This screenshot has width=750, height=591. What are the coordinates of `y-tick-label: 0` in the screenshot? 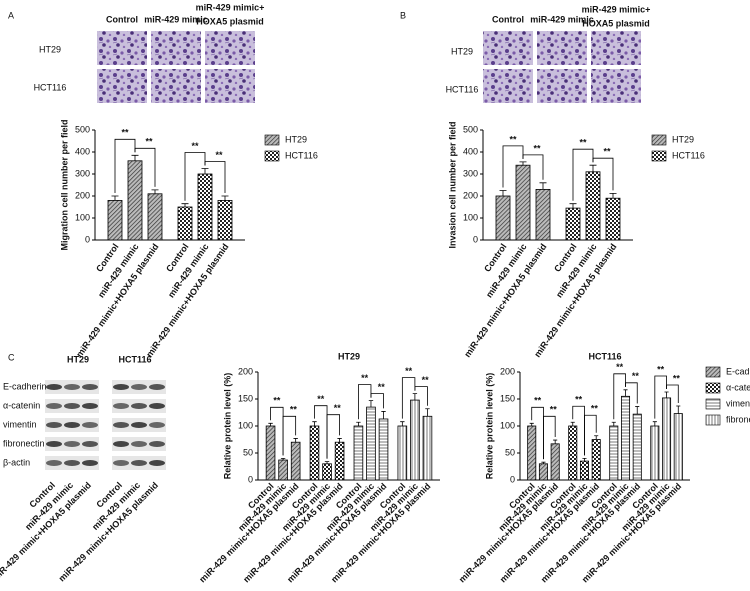 It's located at (87, 239).